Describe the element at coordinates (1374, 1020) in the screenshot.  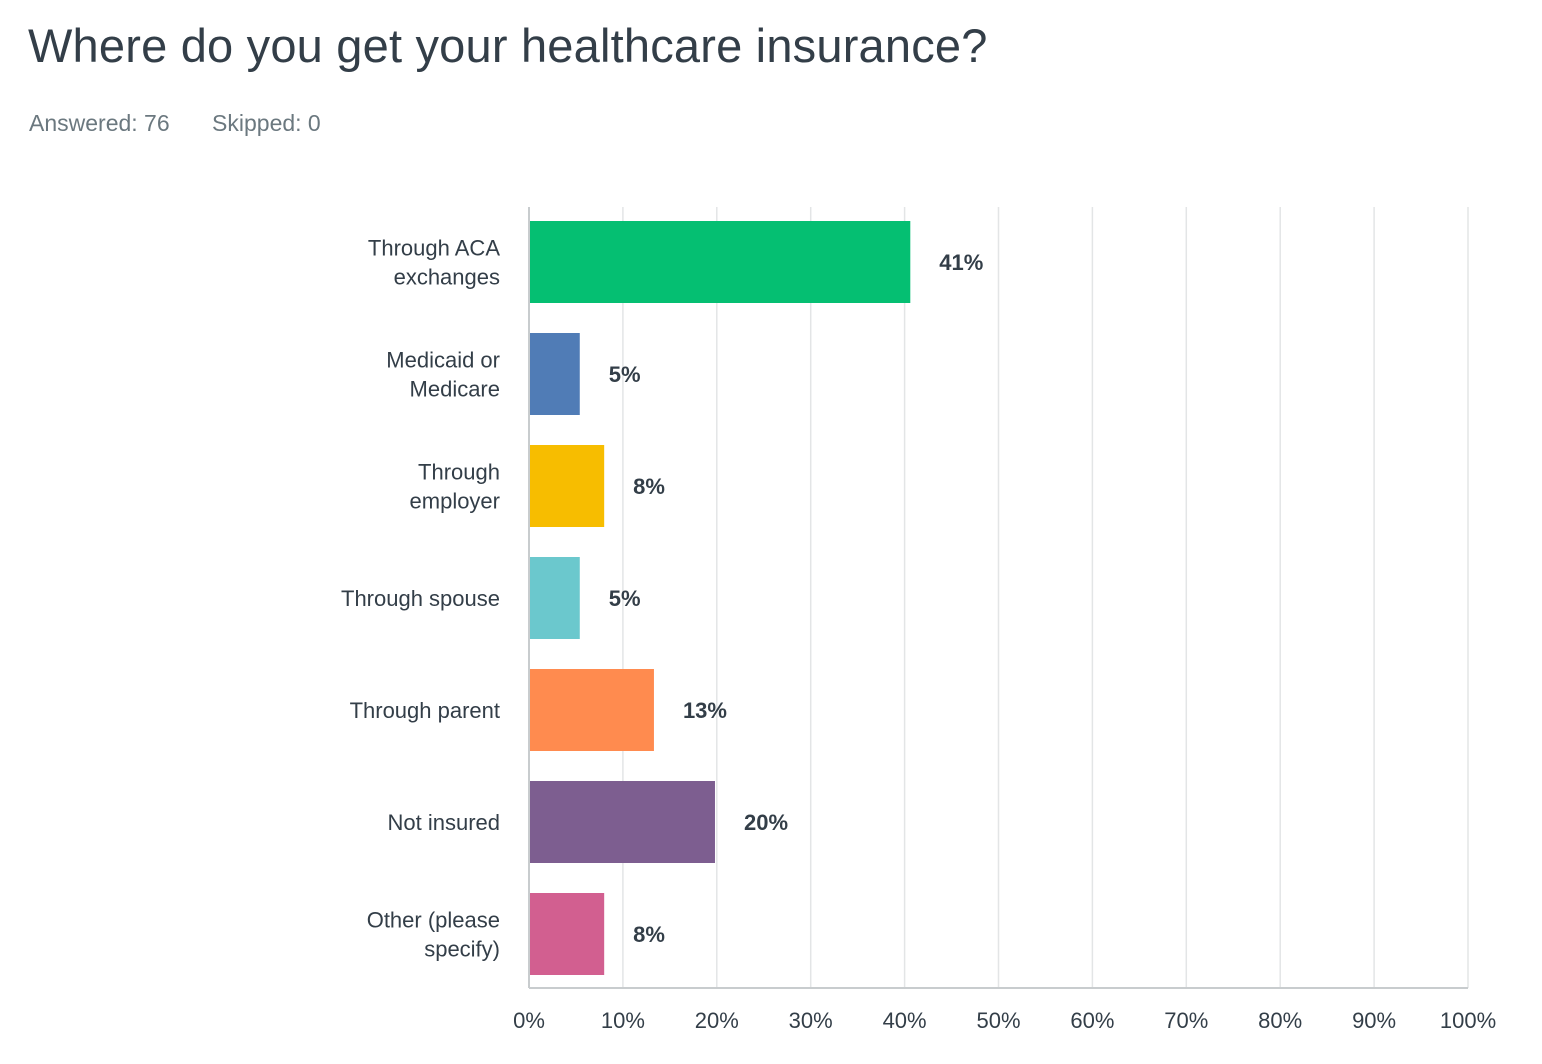
I see `x-tick-label: 90%` at that location.